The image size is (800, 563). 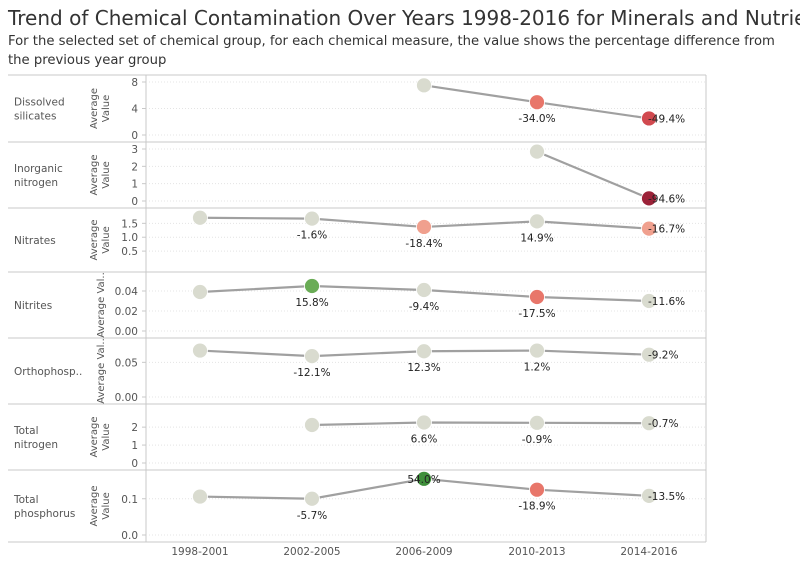 I want to click on data-label: -9.4%, so click(x=424, y=307).